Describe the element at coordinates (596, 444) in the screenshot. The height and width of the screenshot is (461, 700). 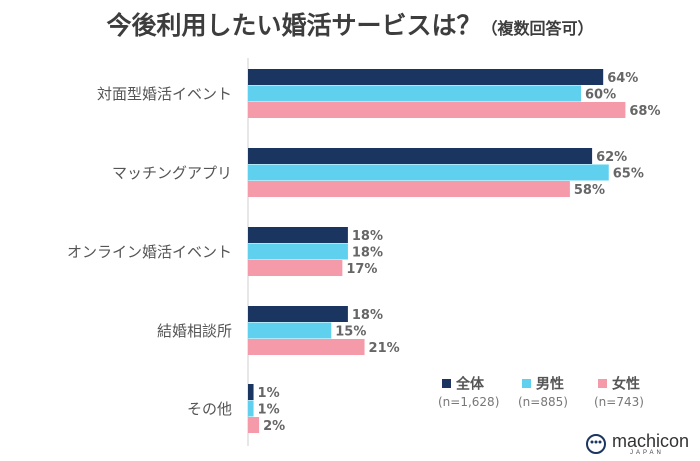
I see `machicon-logo-icon` at that location.